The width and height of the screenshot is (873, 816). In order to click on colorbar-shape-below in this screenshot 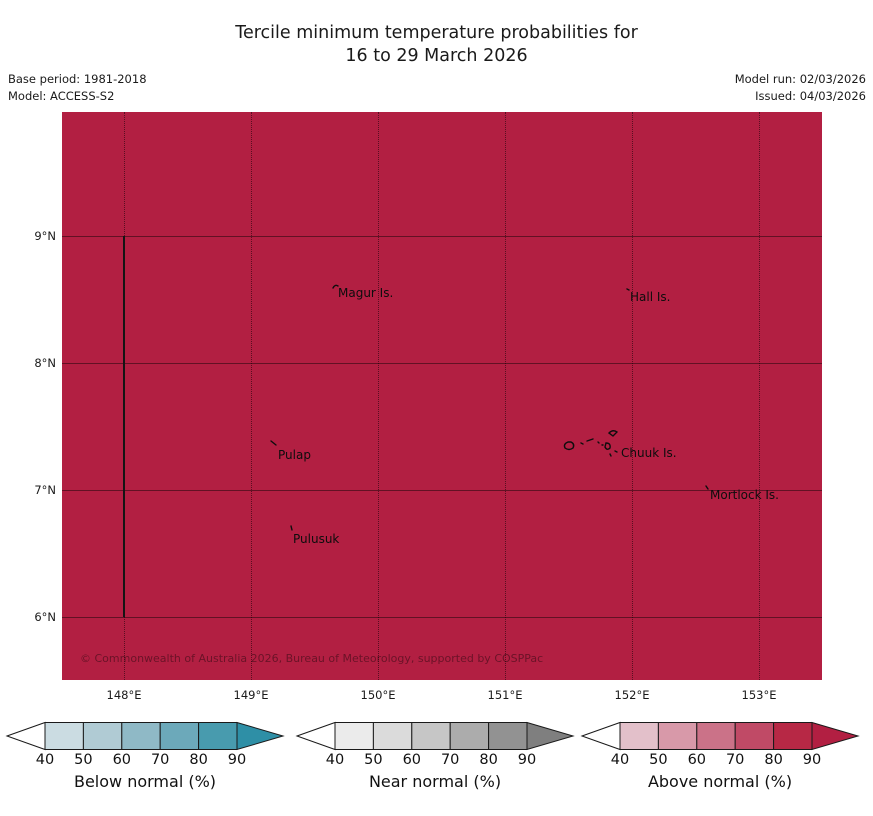, I will do `click(145, 736)`.